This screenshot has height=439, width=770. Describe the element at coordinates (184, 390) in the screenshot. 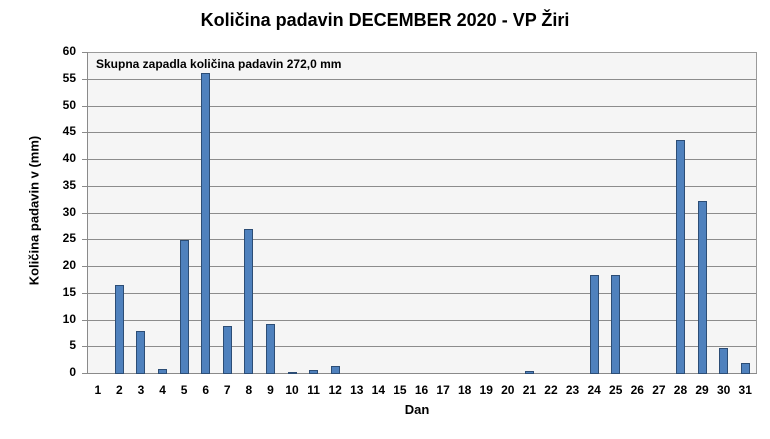

I see `x-tick-label: 5` at that location.